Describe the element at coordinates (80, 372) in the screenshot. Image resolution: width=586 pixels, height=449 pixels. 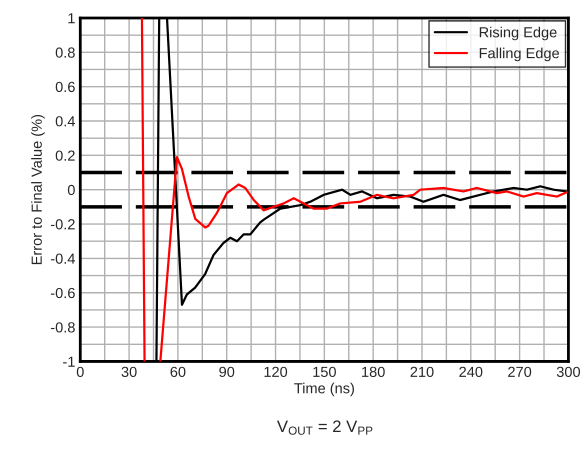
I see `x-tick-label: 0` at that location.